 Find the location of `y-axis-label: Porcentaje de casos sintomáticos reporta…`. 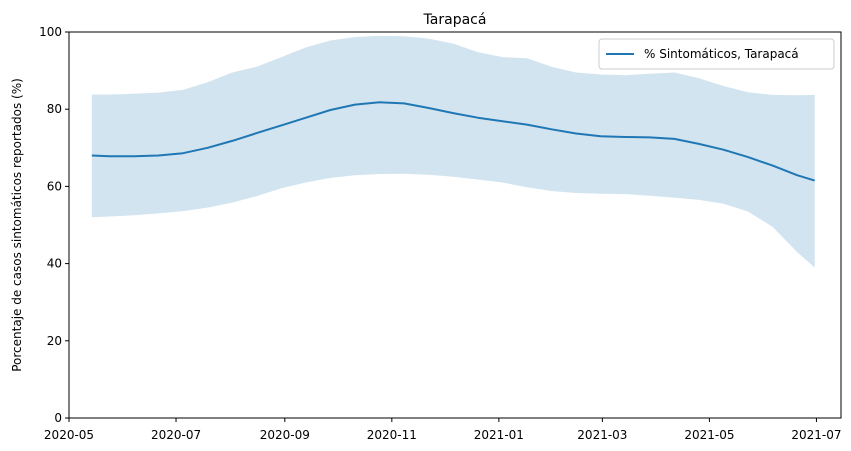

y-axis-label: Porcentaje de casos sintomáticos reporta… is located at coordinates (17, 225).